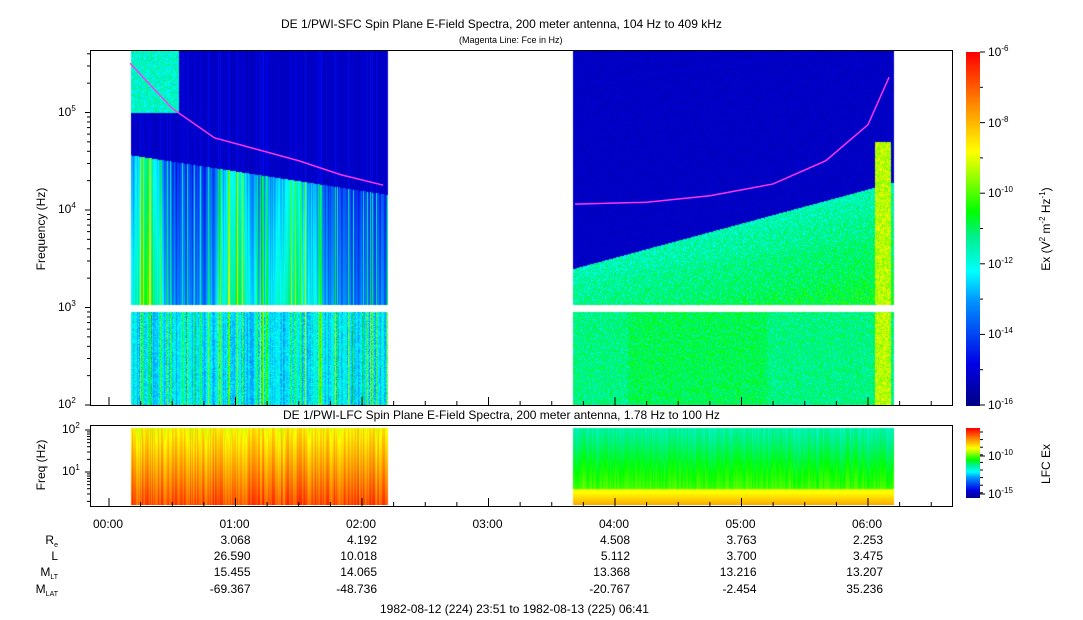 The width and height of the screenshot is (1083, 620). I want to click on ephemeris-value: 10.018, so click(358, 556).